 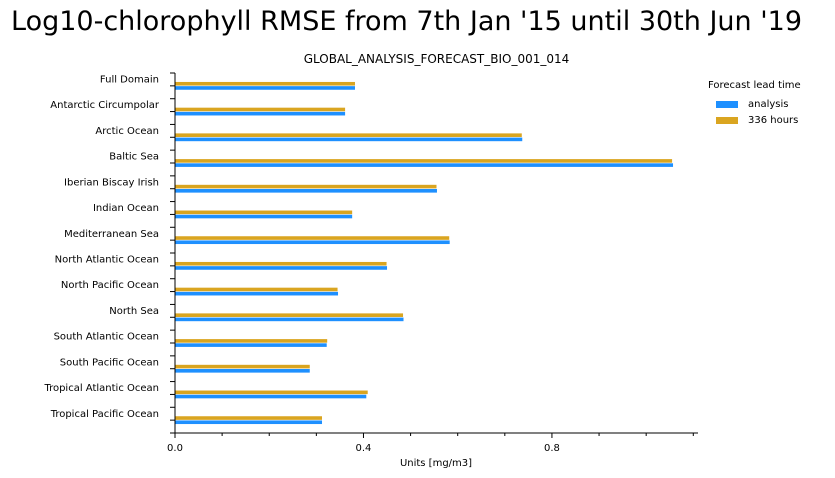 What do you see at coordinates (552, 448) in the screenshot?
I see `x-tick-label: 0.8` at bounding box center [552, 448].